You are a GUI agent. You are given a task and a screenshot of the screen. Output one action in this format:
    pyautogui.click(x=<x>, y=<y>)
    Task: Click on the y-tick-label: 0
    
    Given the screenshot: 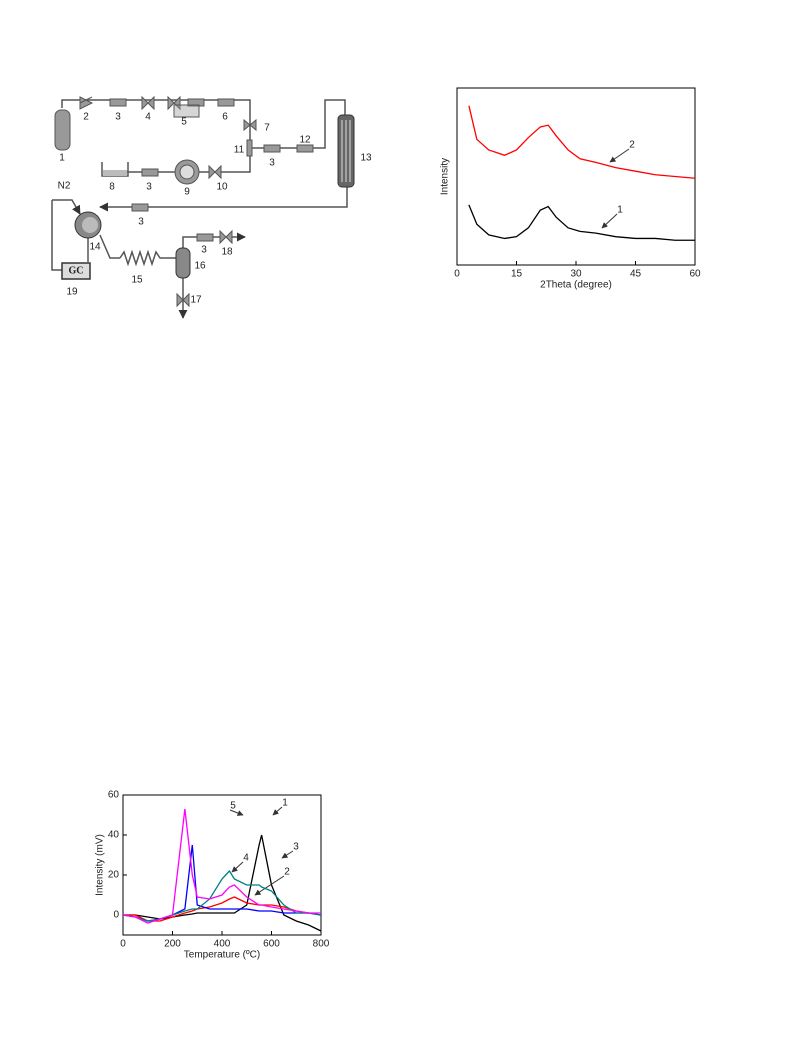 What is the action you would take?
    pyautogui.click(x=116, y=915)
    